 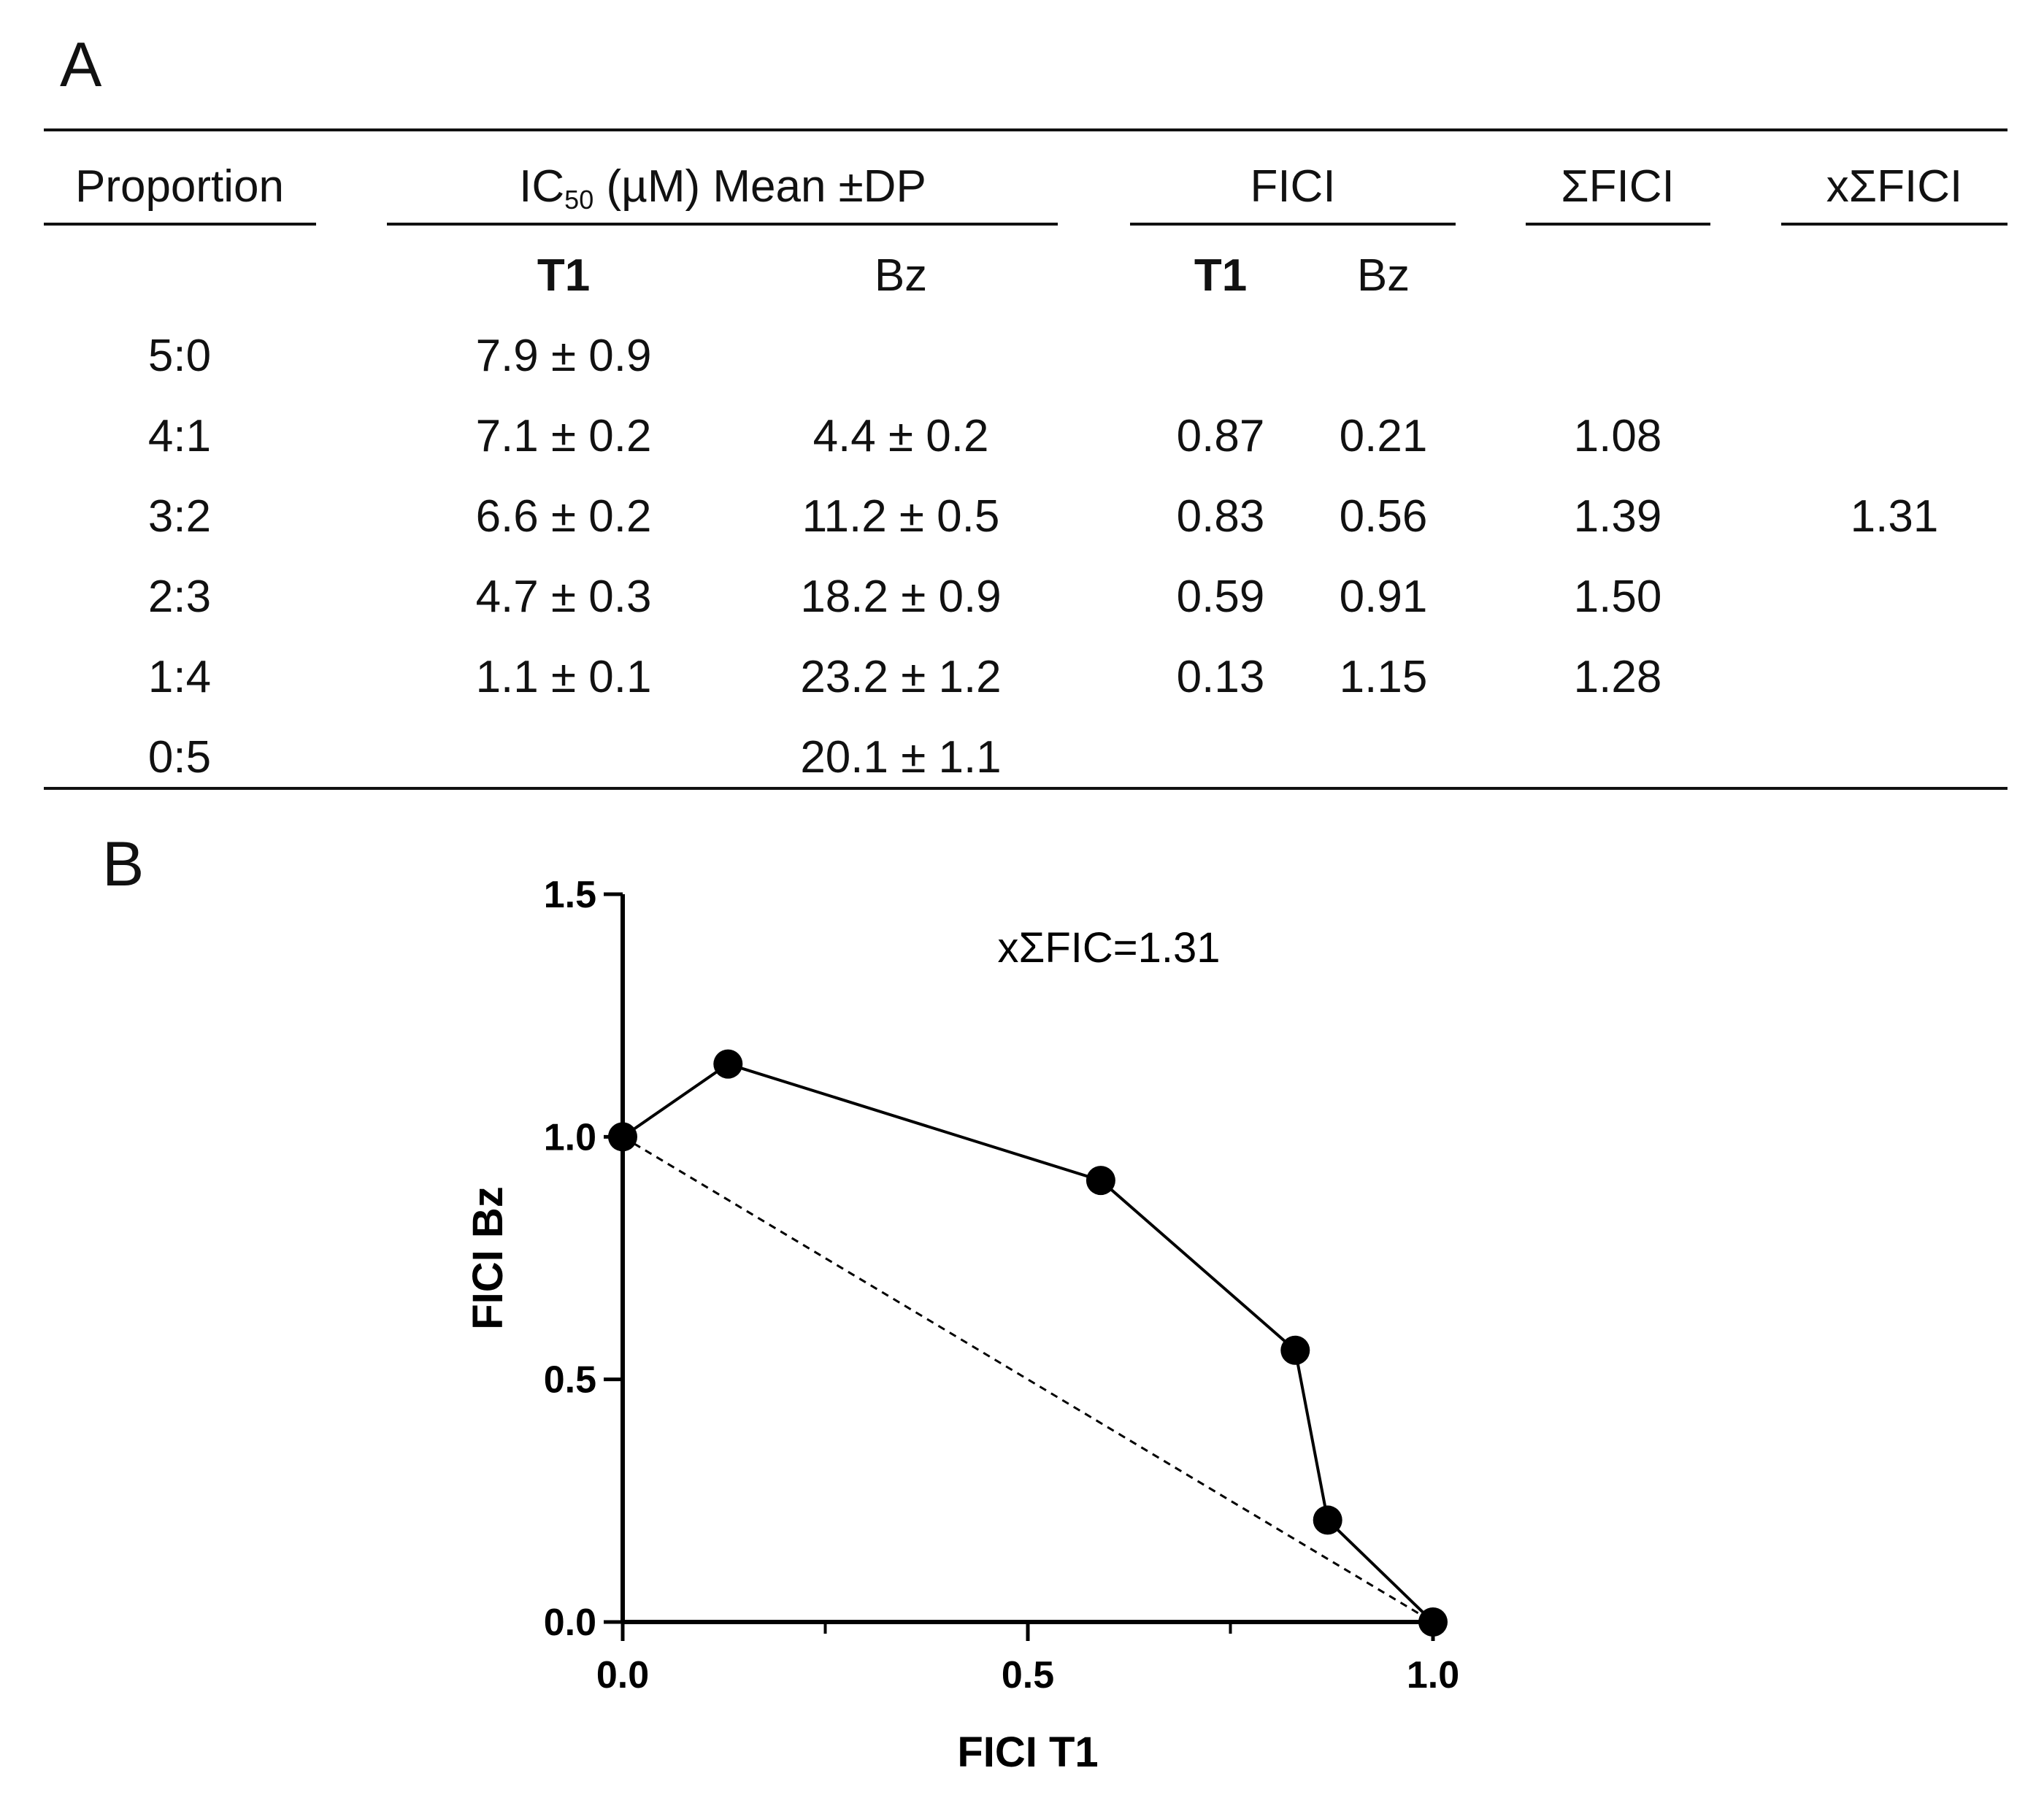 I want to click on header-ic50: IC50 (µM) Mean ±DP, so click(x=722, y=188).